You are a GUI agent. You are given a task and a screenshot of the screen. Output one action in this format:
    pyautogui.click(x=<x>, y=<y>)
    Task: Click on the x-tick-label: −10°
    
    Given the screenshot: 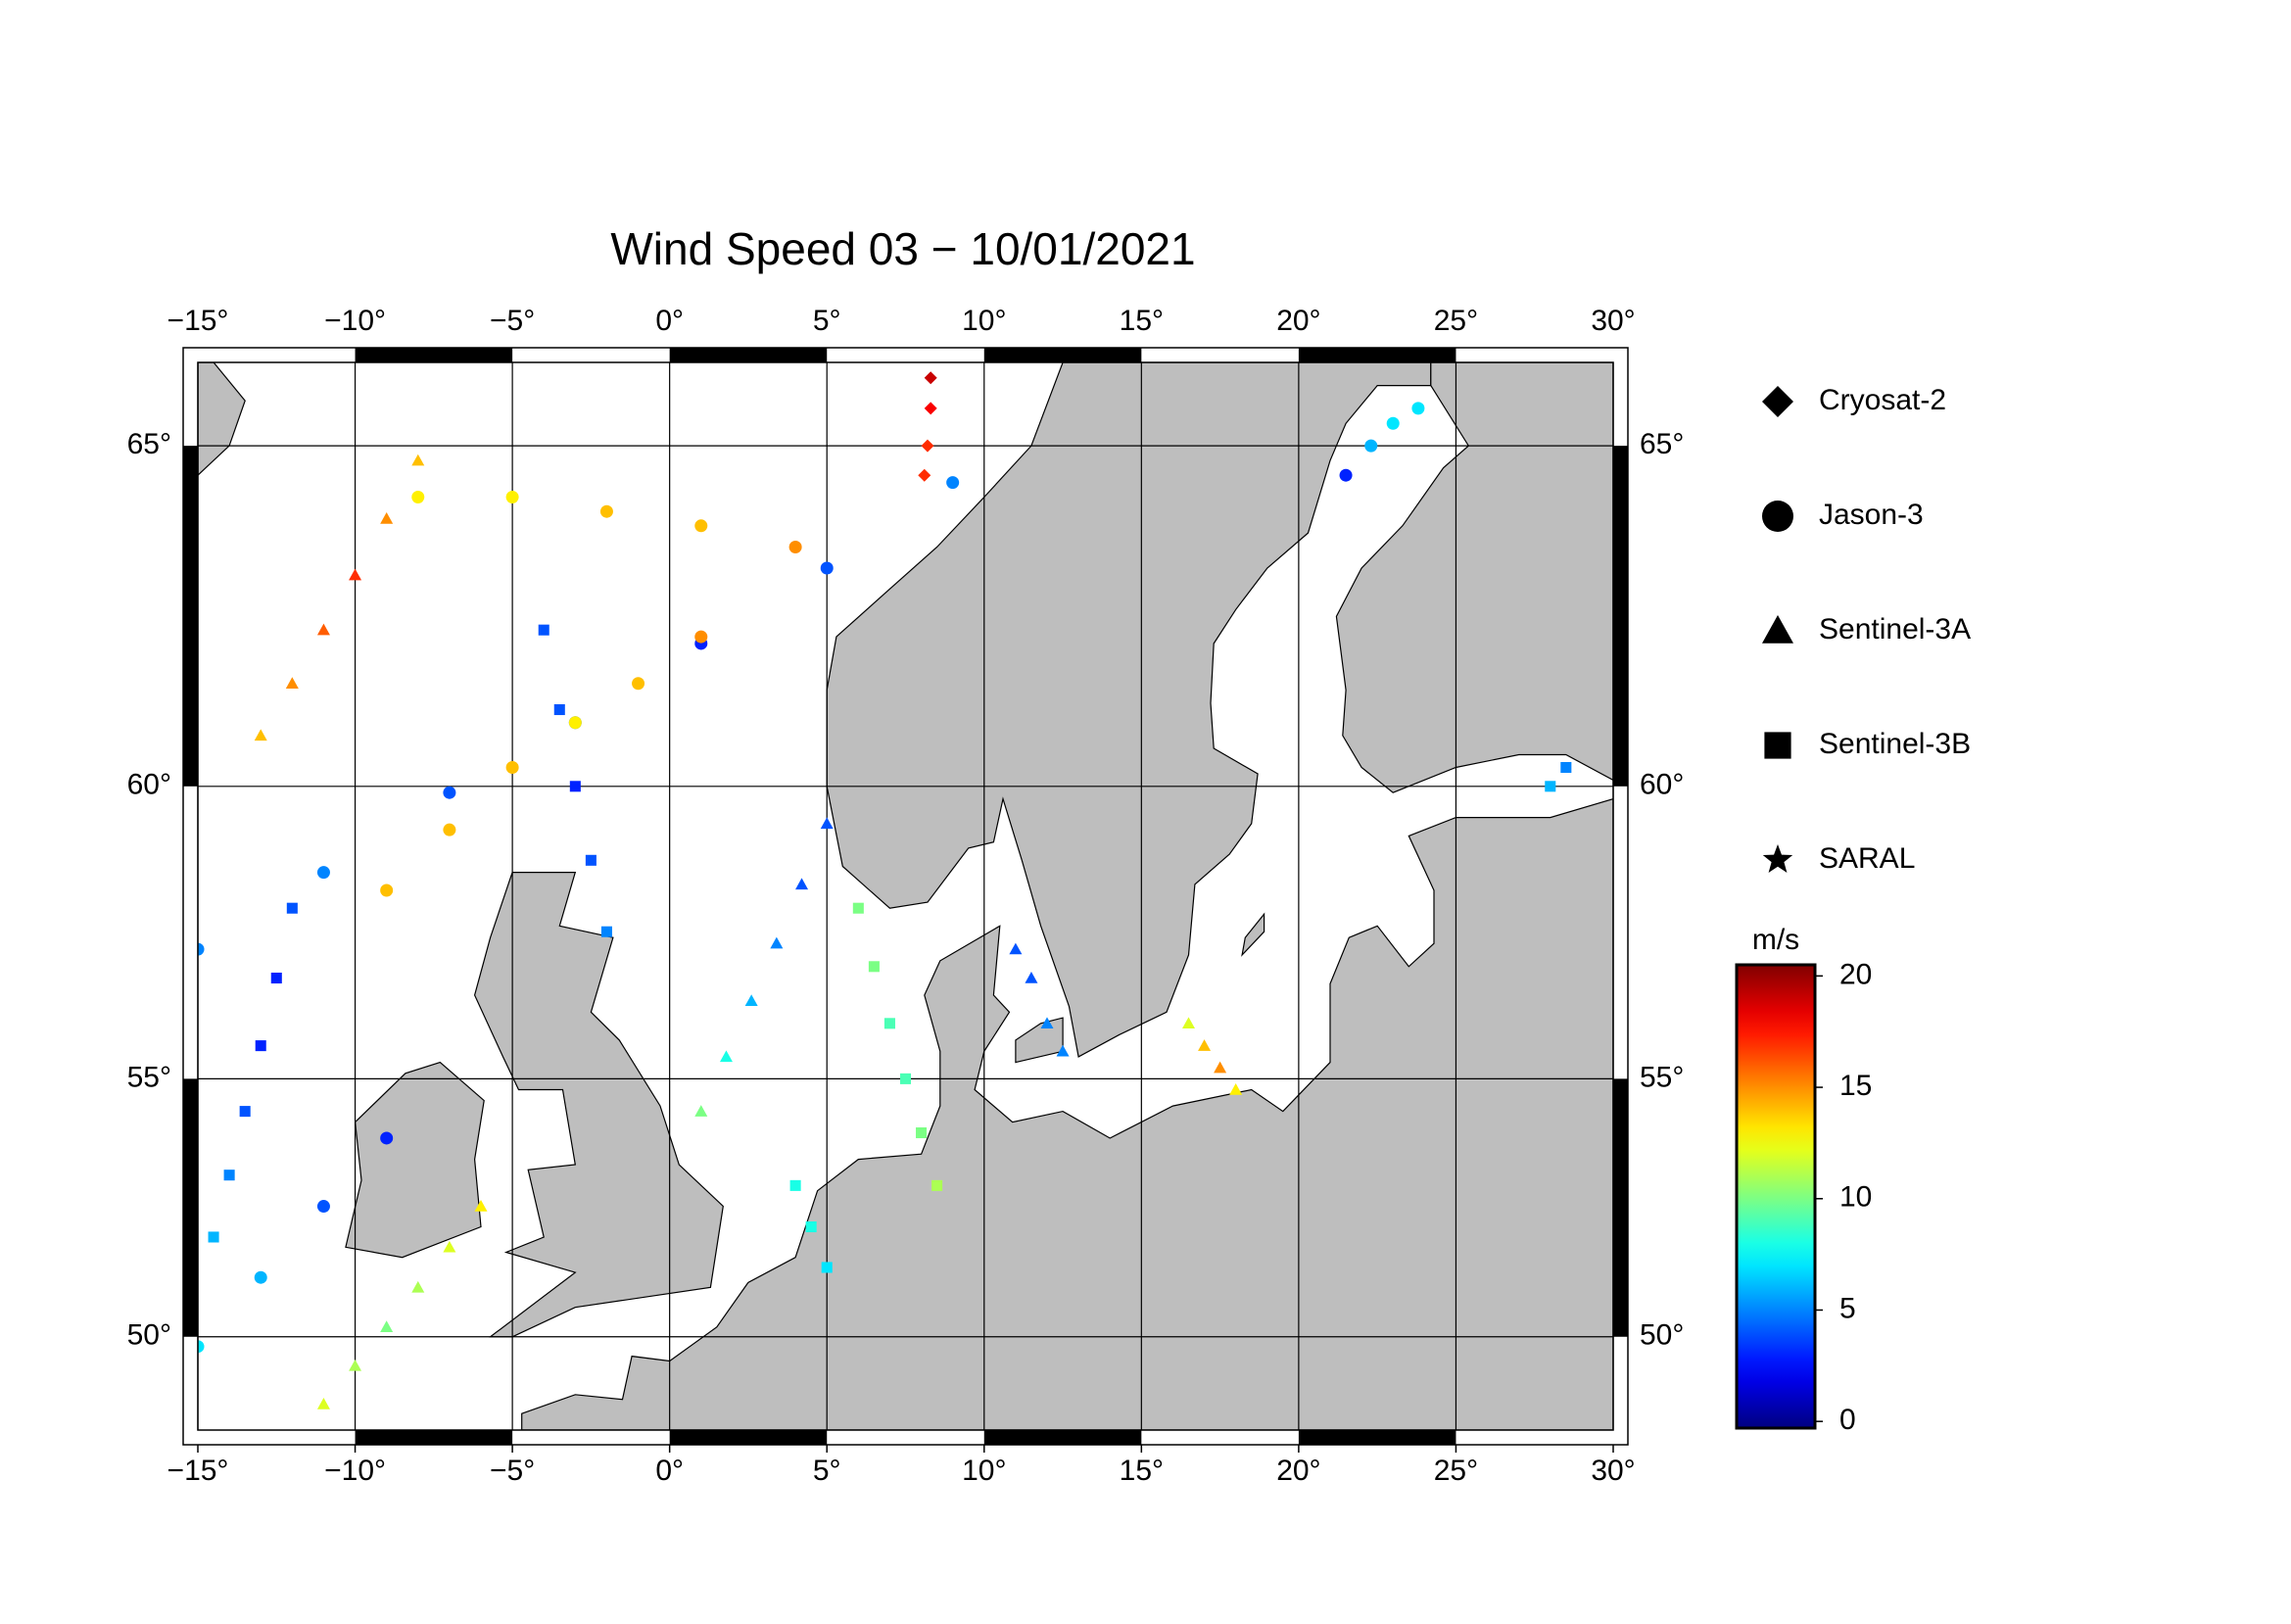 What is the action you would take?
    pyautogui.click(x=355, y=1471)
    